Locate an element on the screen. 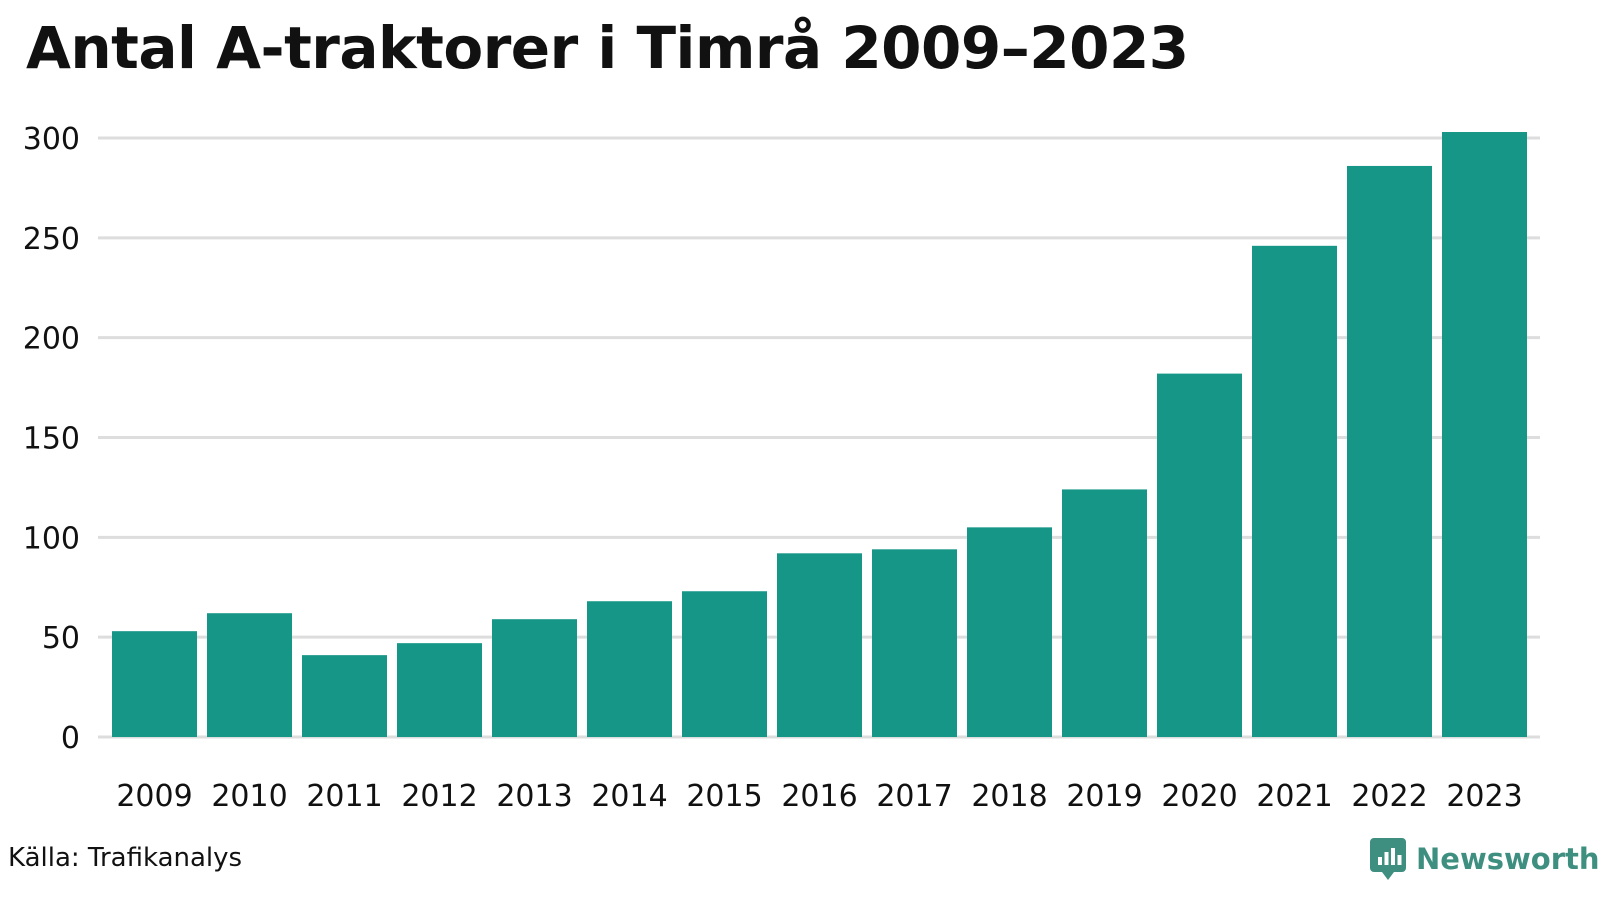 Image resolution: width=1600 pixels, height=900 pixels. bar-2009 is located at coordinates (154, 684).